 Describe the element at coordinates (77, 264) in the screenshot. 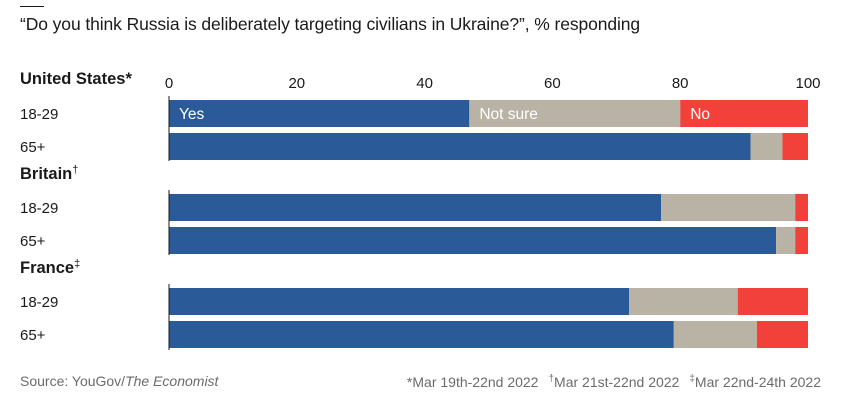

I see `group-footnote-mark: ‡` at that location.